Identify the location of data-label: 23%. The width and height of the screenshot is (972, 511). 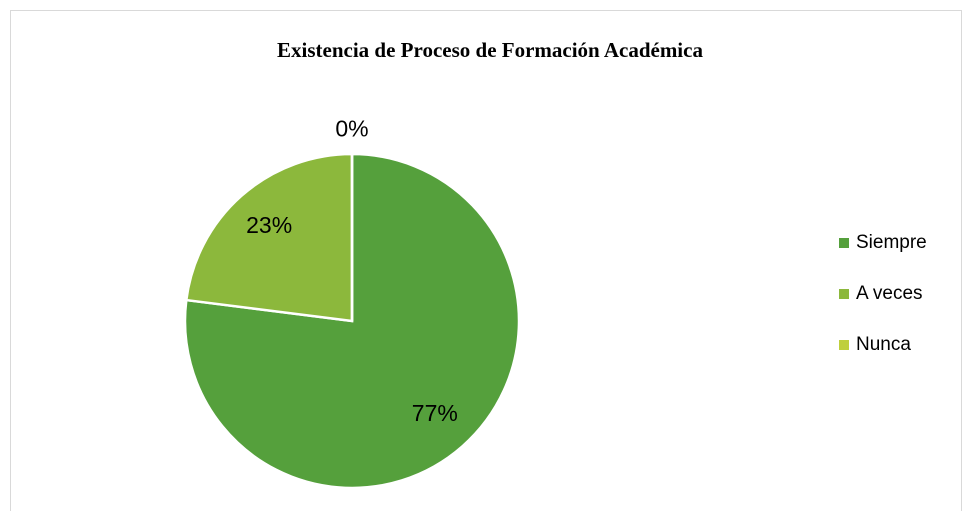
(269, 225).